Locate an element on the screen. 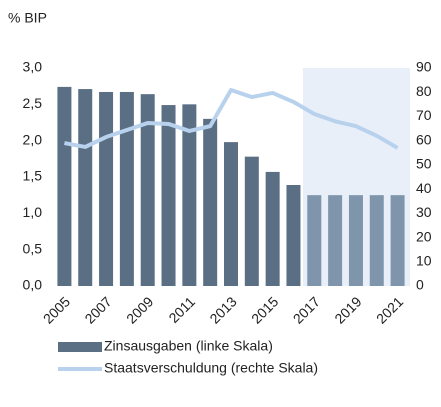 Image resolution: width=441 pixels, height=407 pixels. x-tick-label: 2011 is located at coordinates (181, 309).